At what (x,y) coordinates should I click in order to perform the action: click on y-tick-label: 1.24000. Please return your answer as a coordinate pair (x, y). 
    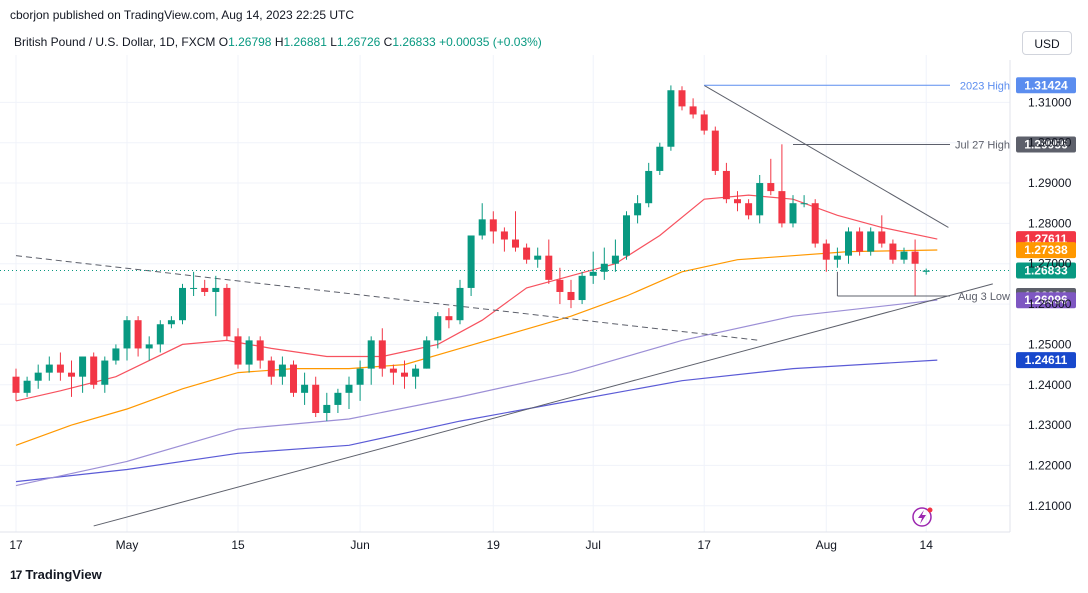
    Looking at the image, I should click on (1050, 385).